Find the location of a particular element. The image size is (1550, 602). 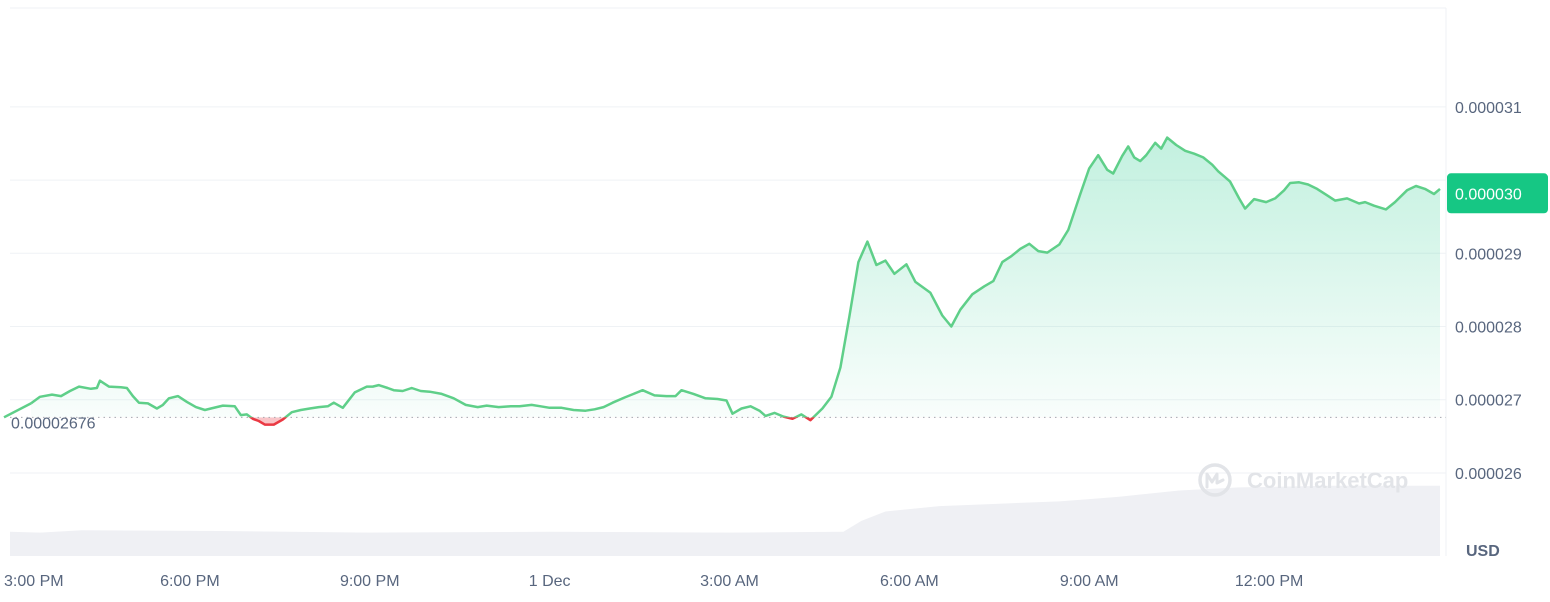

x-tick-label: 9:00 AM is located at coordinates (1089, 581).